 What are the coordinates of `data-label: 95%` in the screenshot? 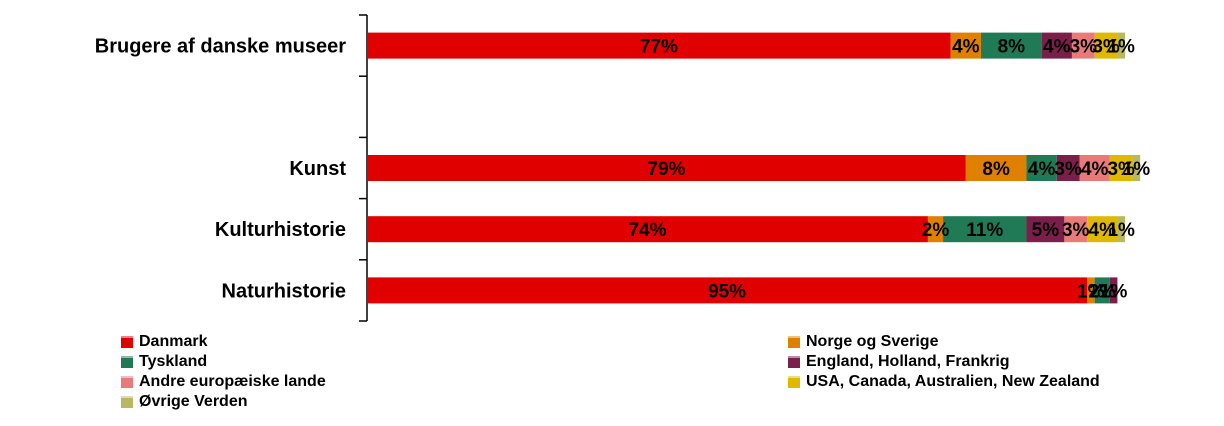 It's located at (727, 291).